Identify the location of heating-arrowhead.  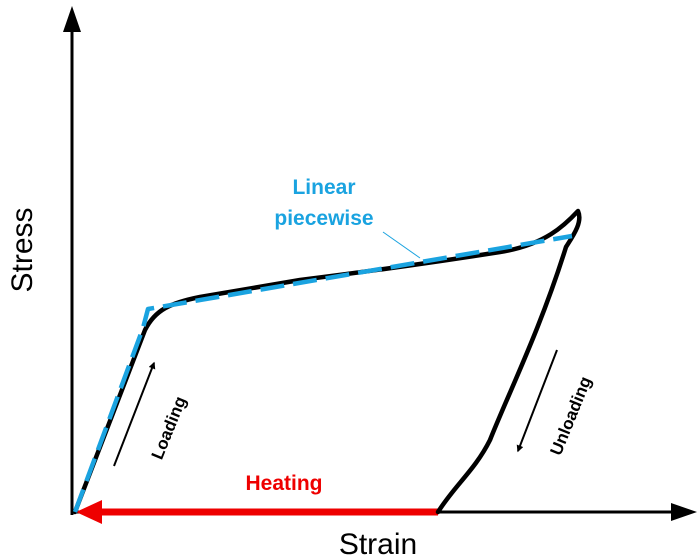
(89, 512).